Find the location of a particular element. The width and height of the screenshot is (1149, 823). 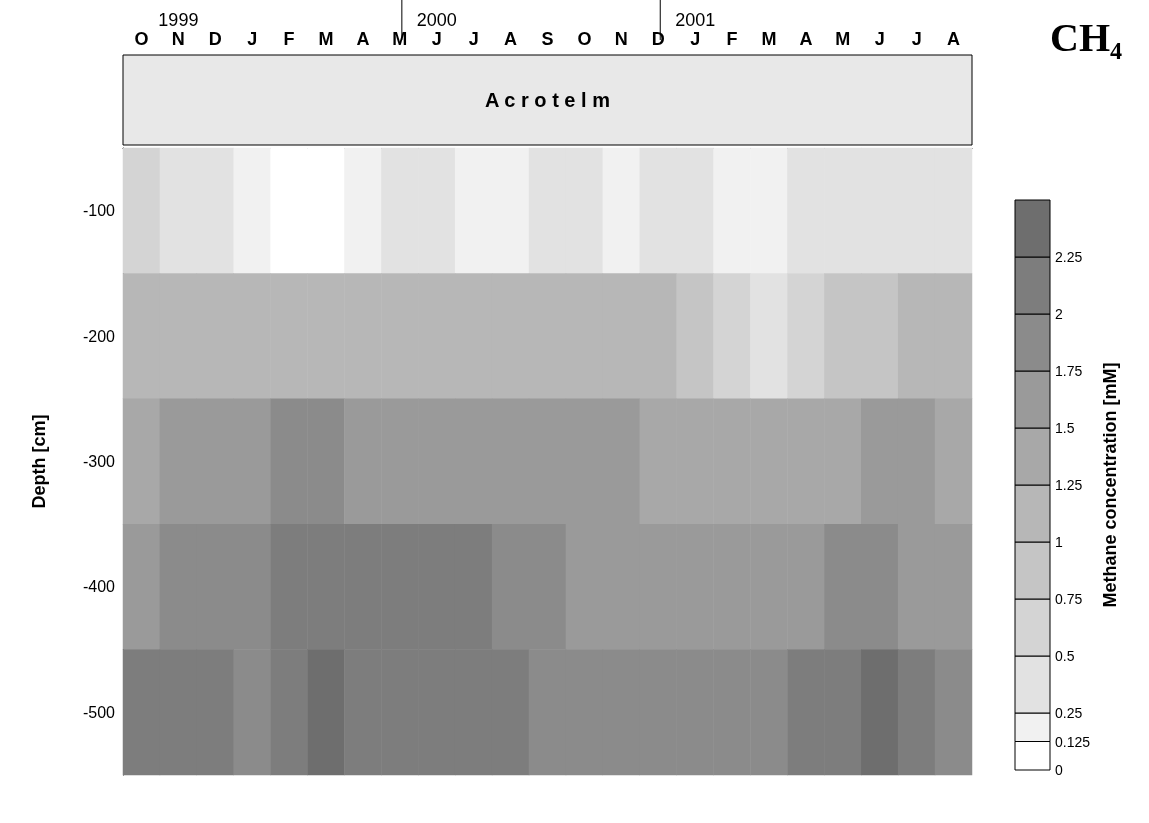

y-tick-label: -400 is located at coordinates (99, 587).